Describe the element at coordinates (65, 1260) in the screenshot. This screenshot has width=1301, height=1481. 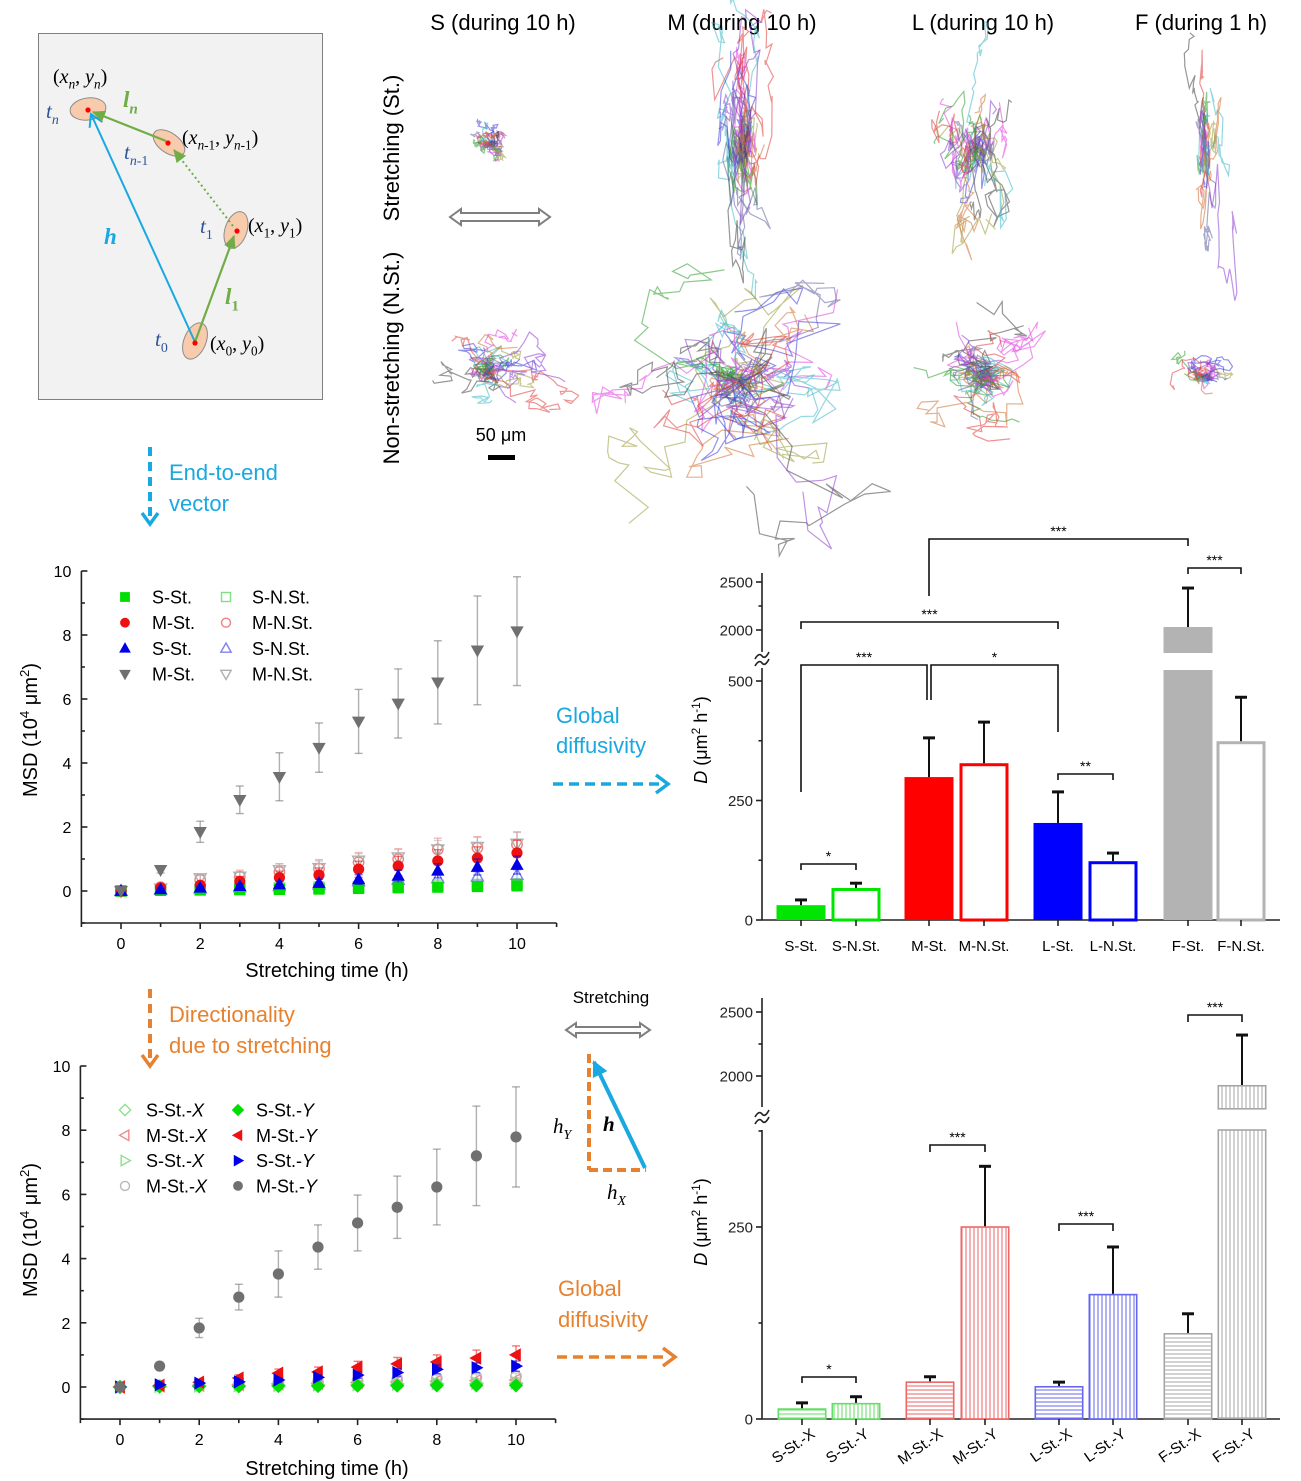
I see `y-tick-label: 4` at that location.